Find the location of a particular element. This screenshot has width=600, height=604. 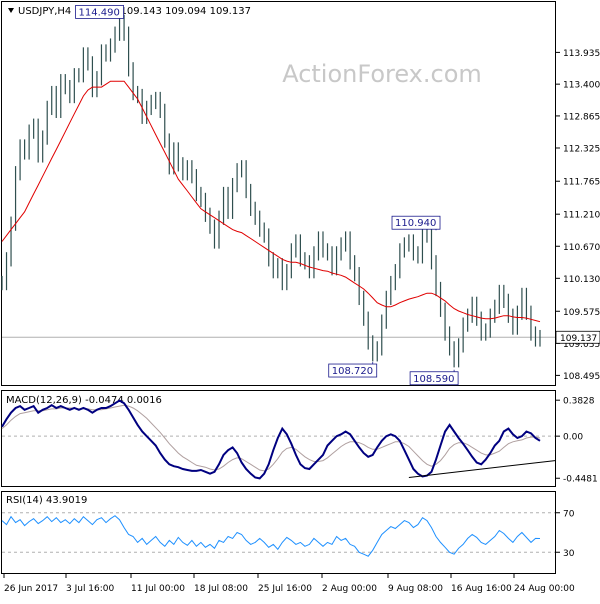

price-tick-label: 111.765 is located at coordinates (581, 183).